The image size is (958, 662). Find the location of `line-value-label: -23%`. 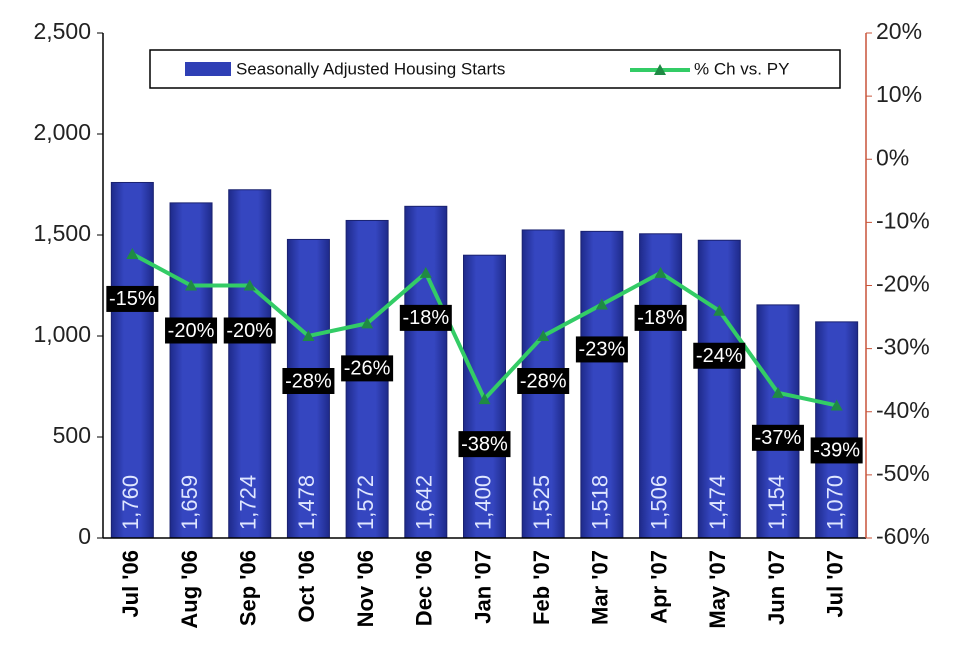

line-value-label: -23% is located at coordinates (601, 349).